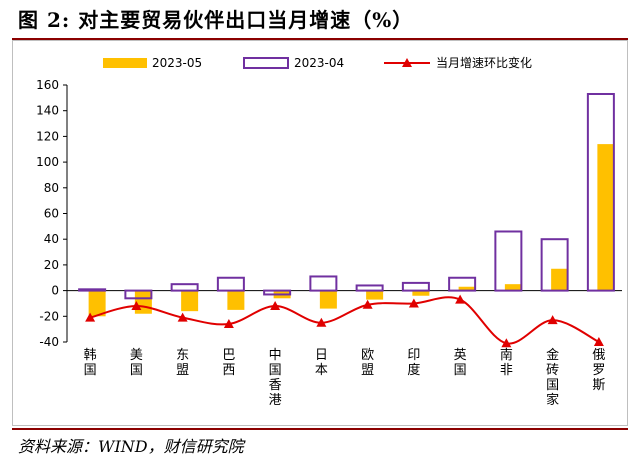 This screenshot has width=640, height=462. What do you see at coordinates (319, 63) in the screenshot?
I see `legend-label-2023-04: 2023-04` at bounding box center [319, 63].